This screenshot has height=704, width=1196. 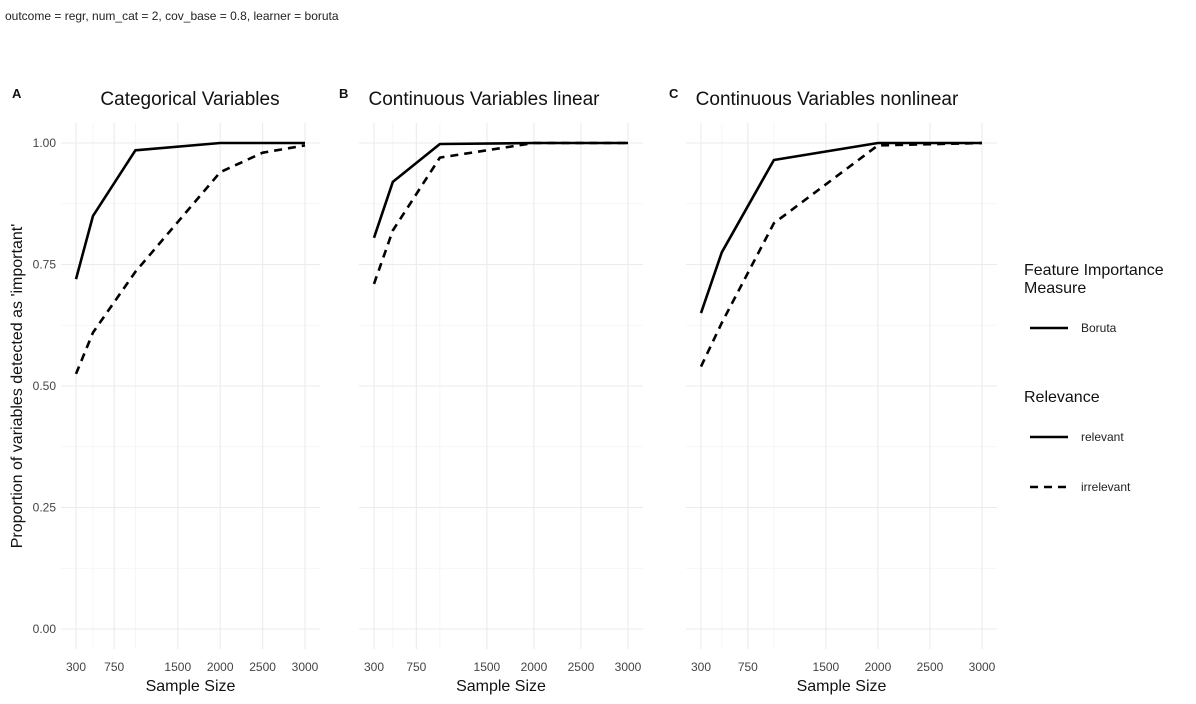 I want to click on y-tick-label: 0.00, so click(x=45, y=629).